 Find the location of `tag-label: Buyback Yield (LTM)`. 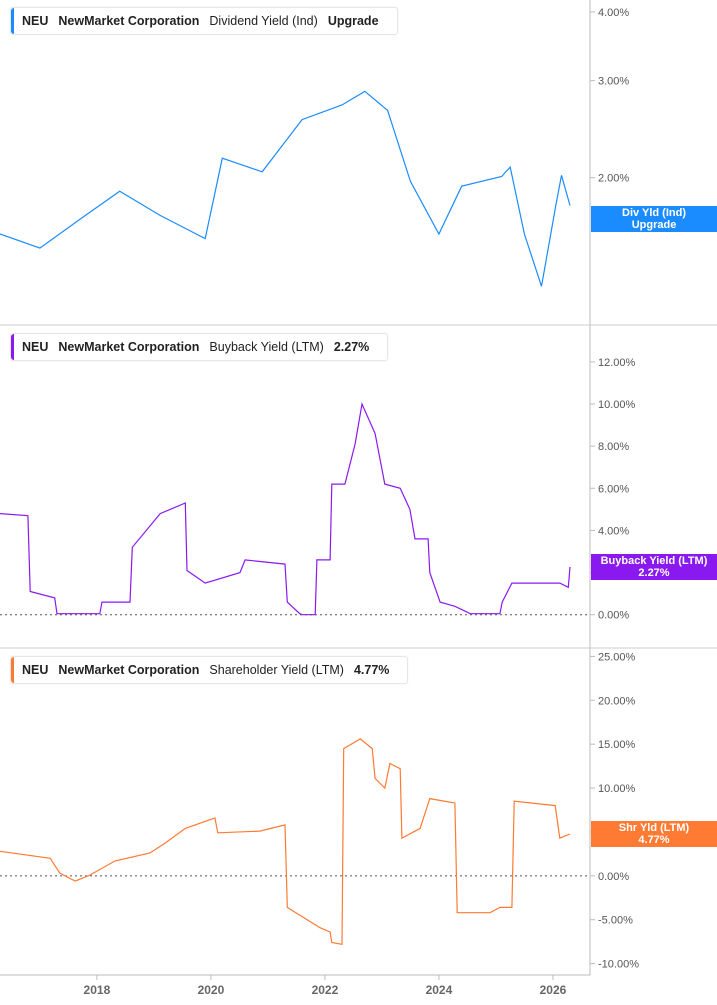

tag-label: Buyback Yield (LTM) is located at coordinates (654, 560).